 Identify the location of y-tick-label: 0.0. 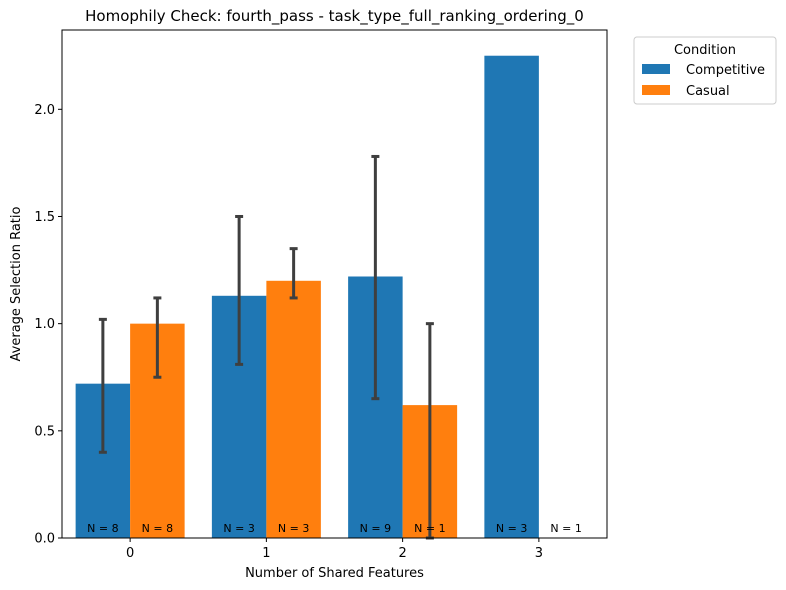
(44, 539).